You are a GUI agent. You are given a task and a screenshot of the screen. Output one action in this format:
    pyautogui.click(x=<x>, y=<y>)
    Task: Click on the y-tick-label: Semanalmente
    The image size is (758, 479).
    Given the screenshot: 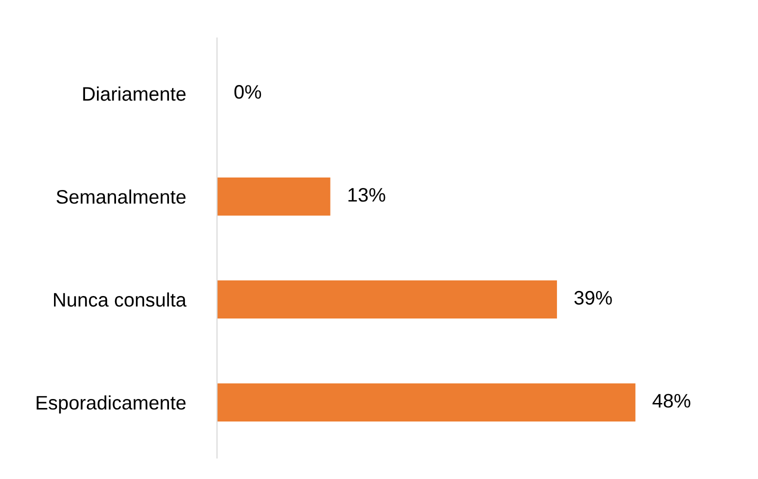 What is the action you would take?
    pyautogui.click(x=121, y=196)
    